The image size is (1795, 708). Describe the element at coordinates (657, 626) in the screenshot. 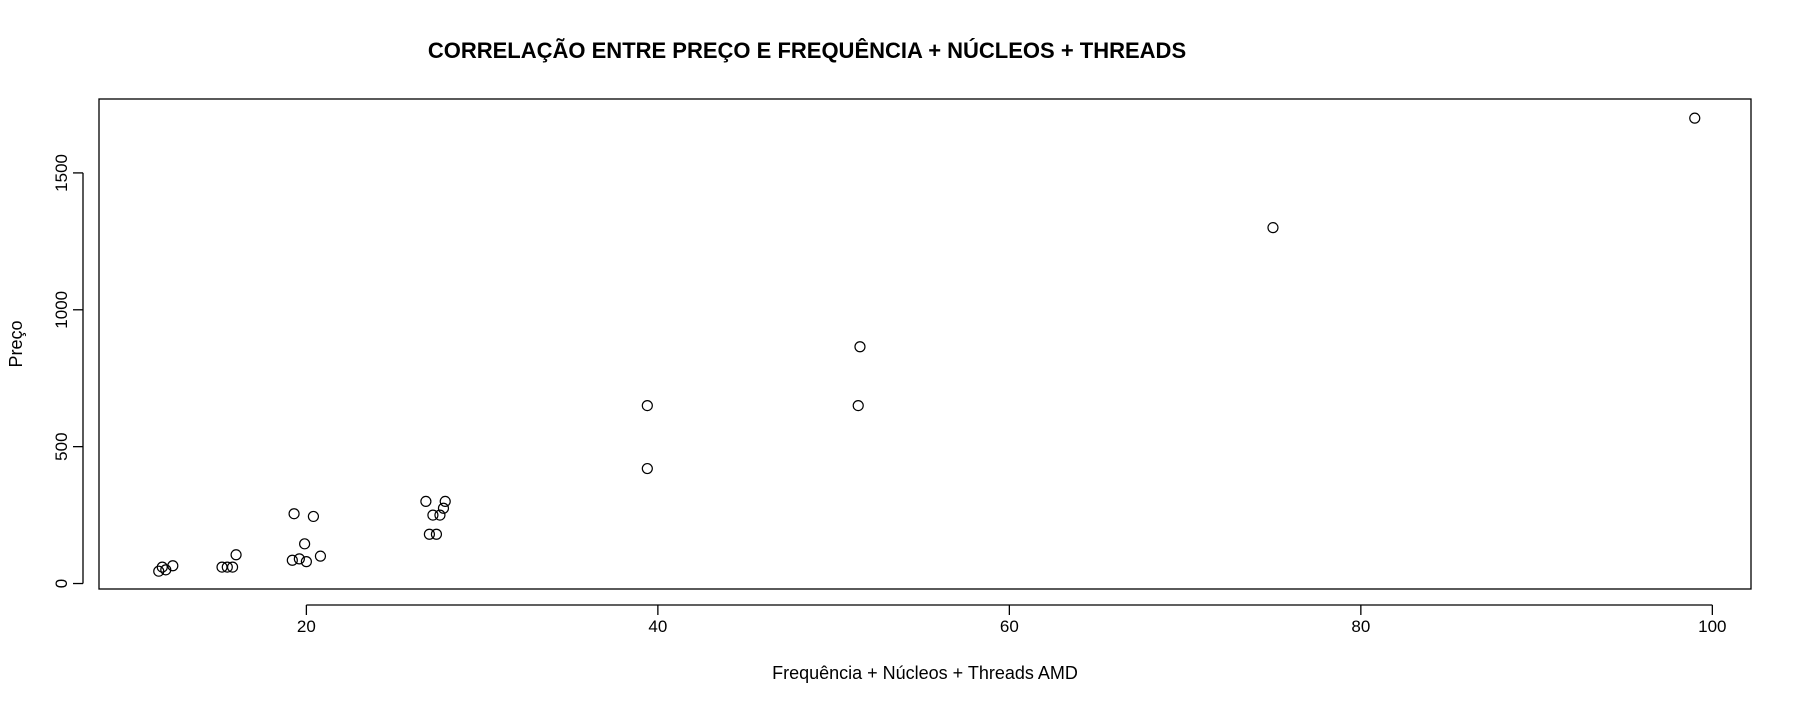

I see `x-tick-label: 40` at that location.